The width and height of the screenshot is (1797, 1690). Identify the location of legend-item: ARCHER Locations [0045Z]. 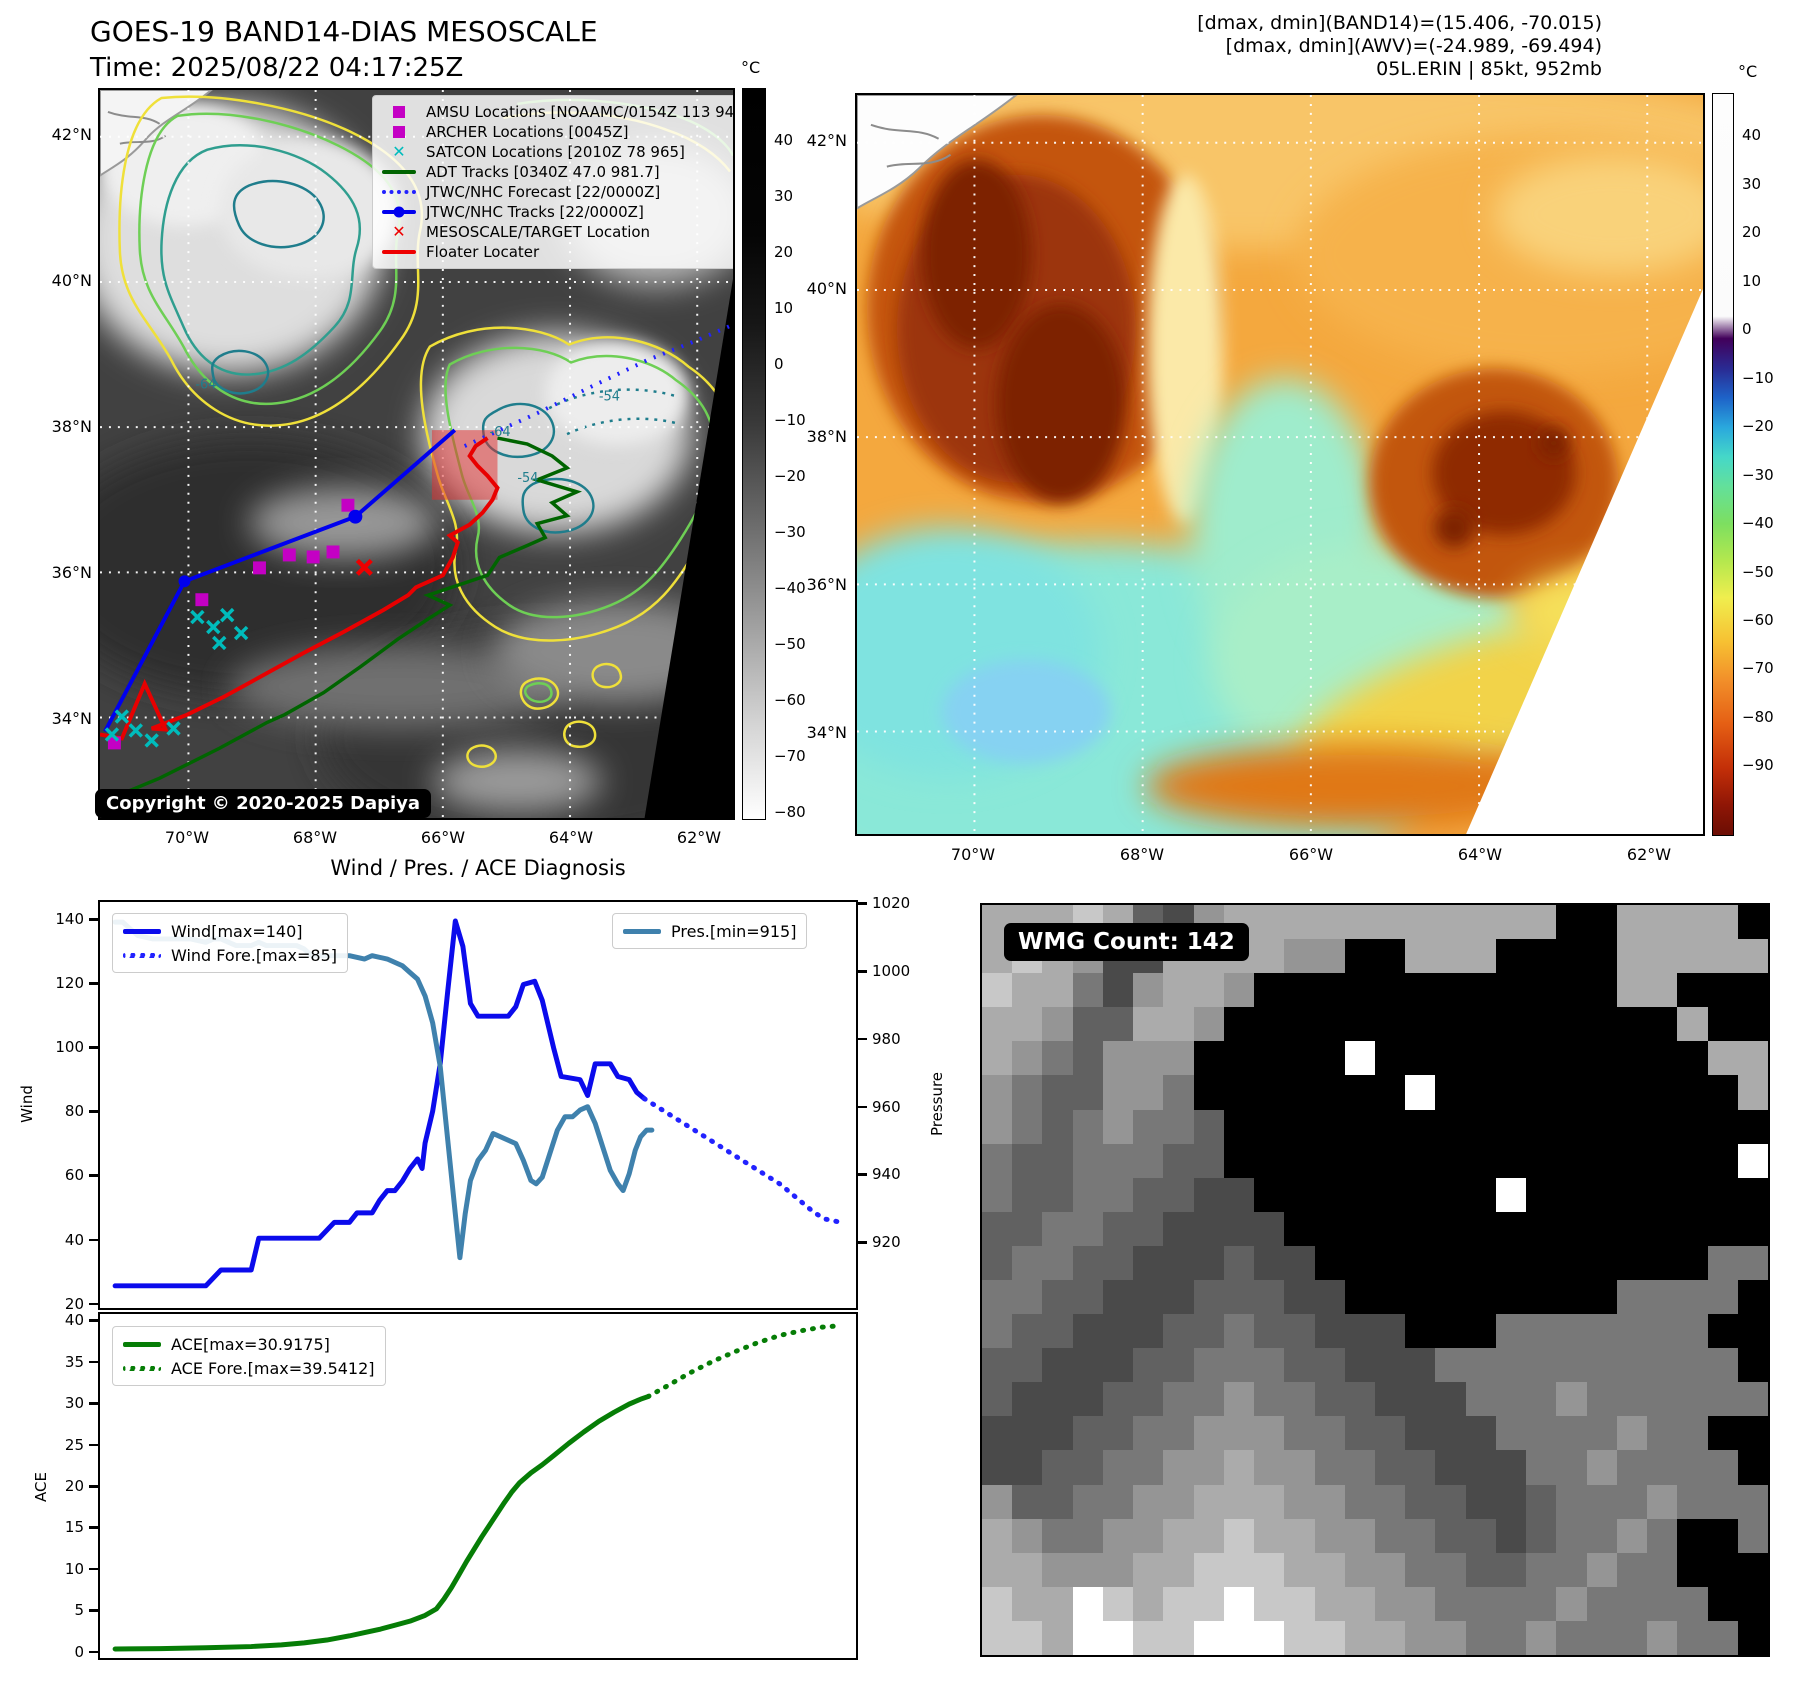
(557, 132).